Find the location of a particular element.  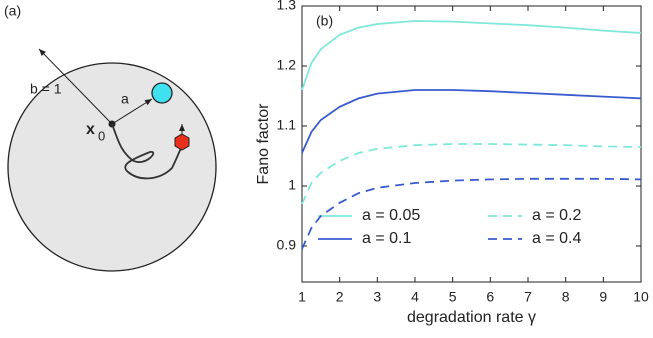

radius-label: b = 1 is located at coordinates (46, 89).